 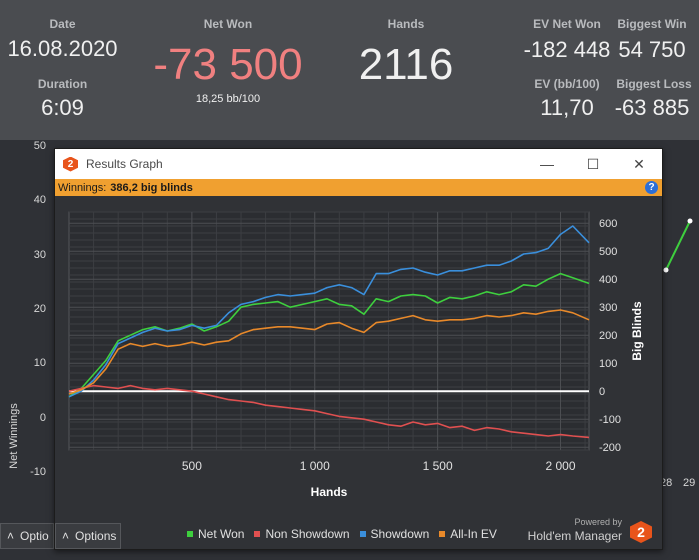 What do you see at coordinates (228, 24) in the screenshot?
I see `net-won-label: Net Won` at bounding box center [228, 24].